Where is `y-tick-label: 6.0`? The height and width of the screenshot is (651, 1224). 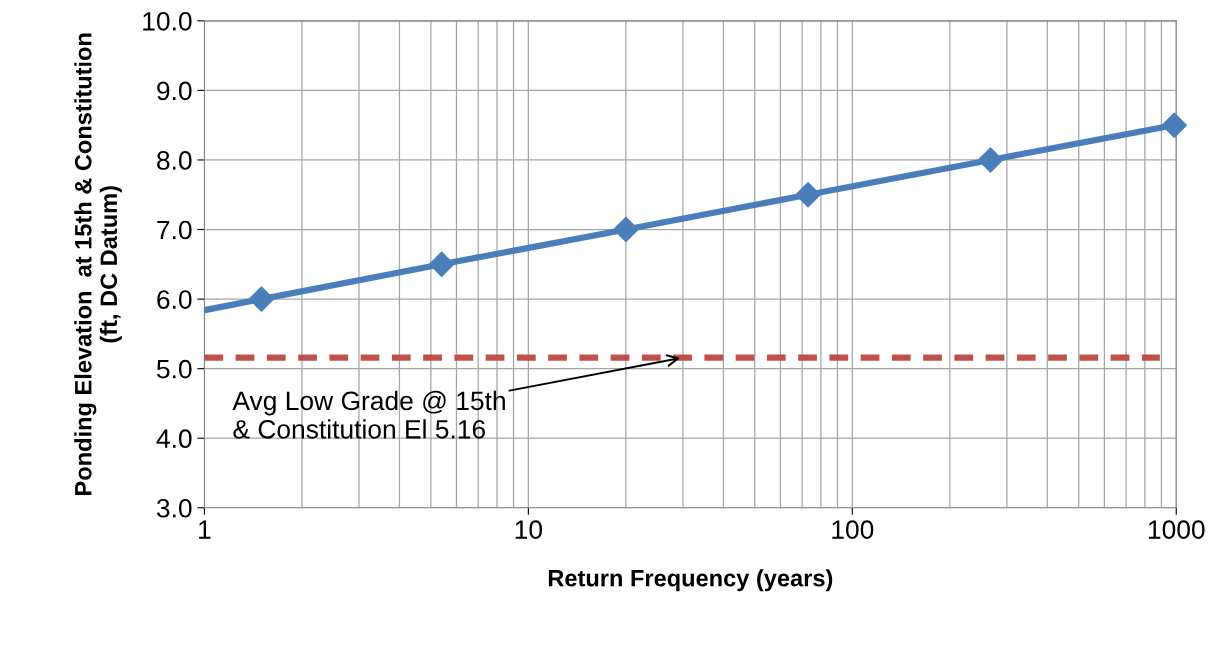
y-tick-label: 6.0 is located at coordinates (174, 299).